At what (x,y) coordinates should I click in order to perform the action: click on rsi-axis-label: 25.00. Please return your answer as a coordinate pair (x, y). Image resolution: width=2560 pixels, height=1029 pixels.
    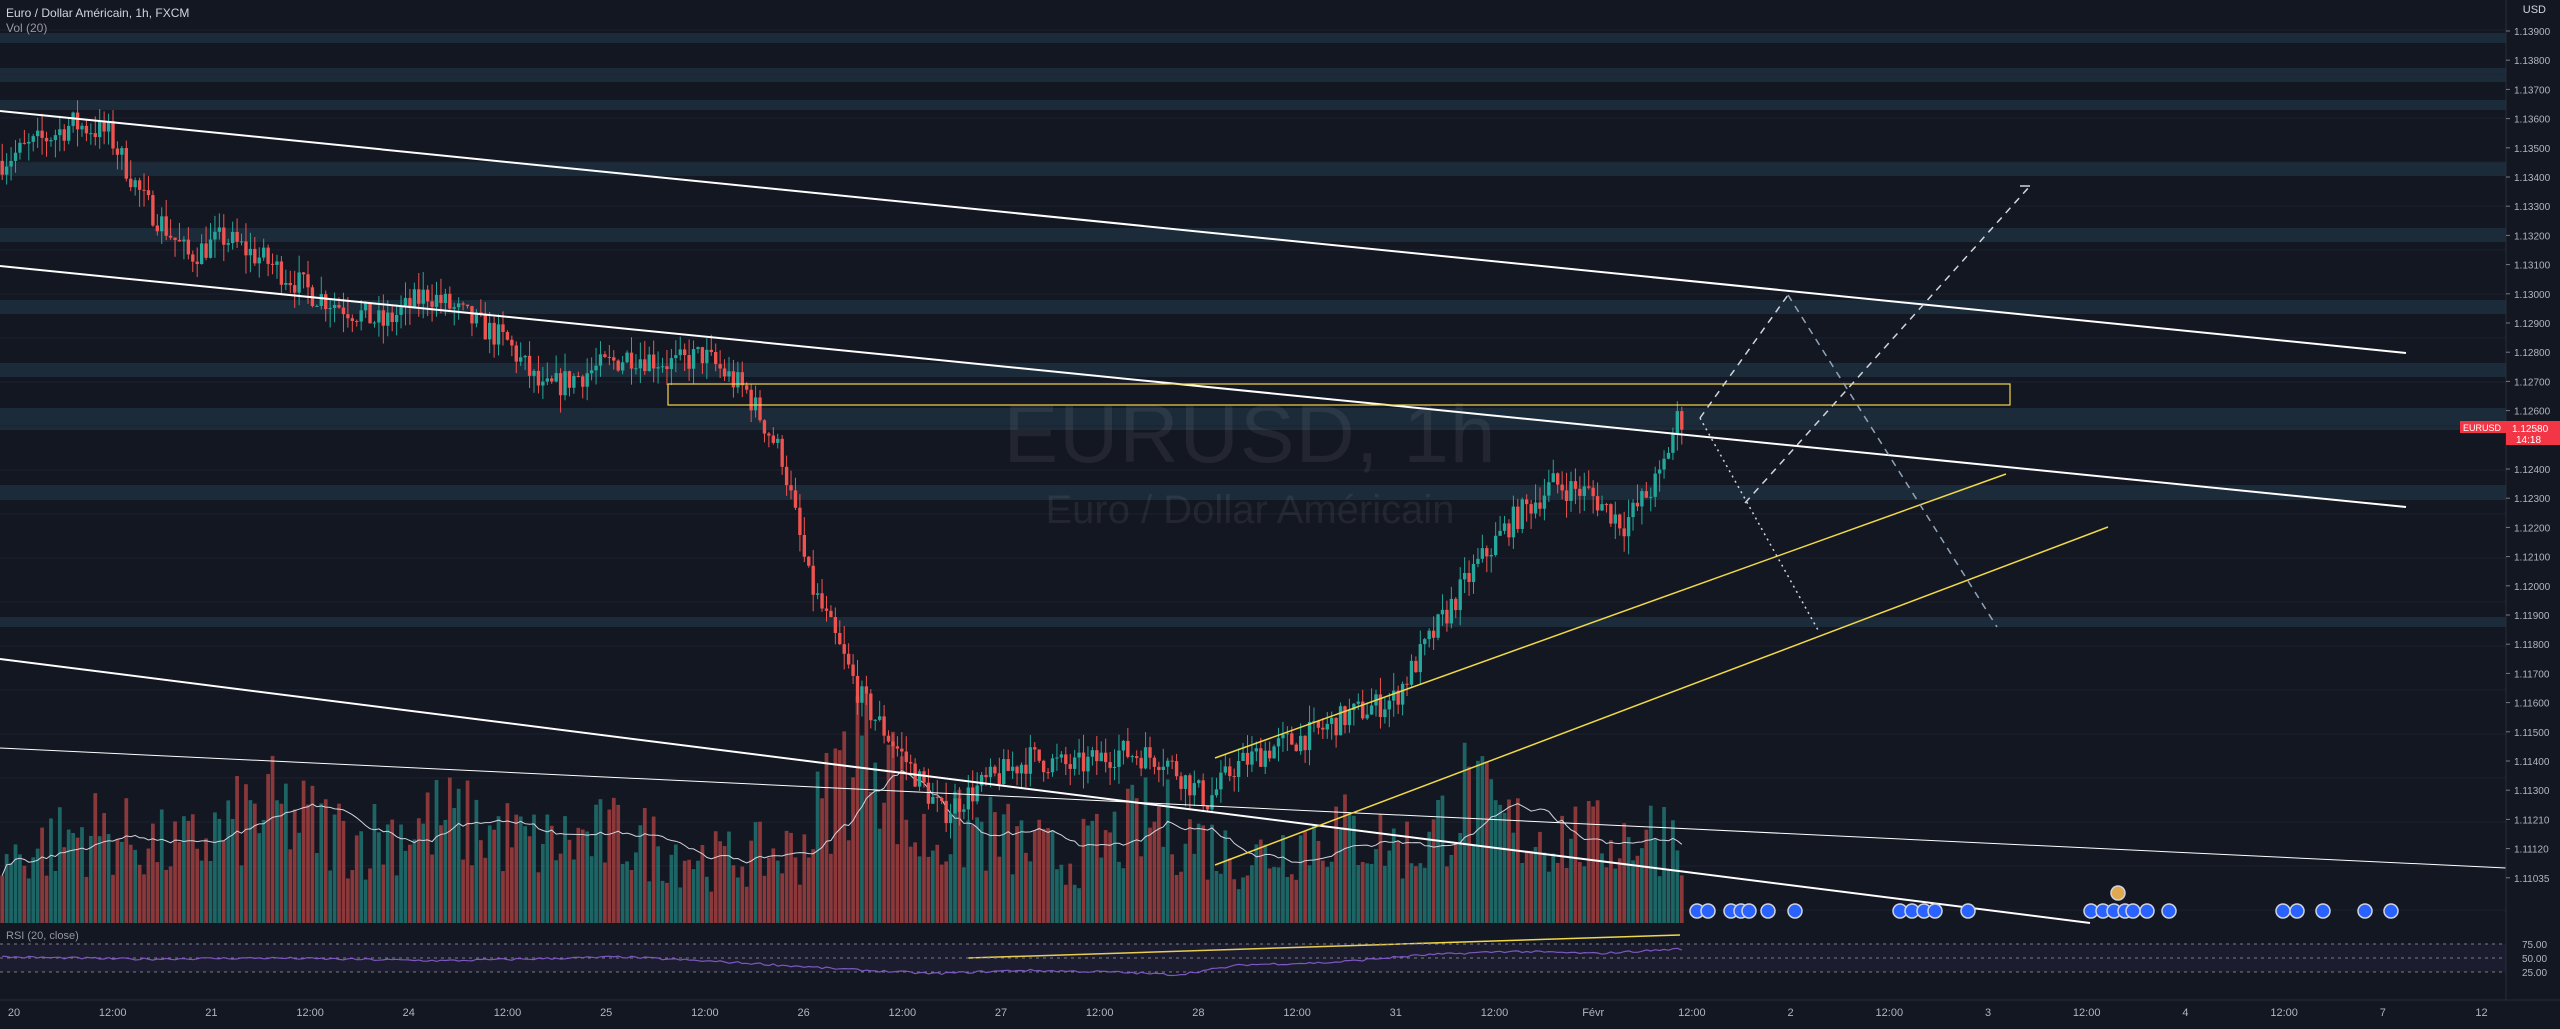
    Looking at the image, I should click on (2534, 973).